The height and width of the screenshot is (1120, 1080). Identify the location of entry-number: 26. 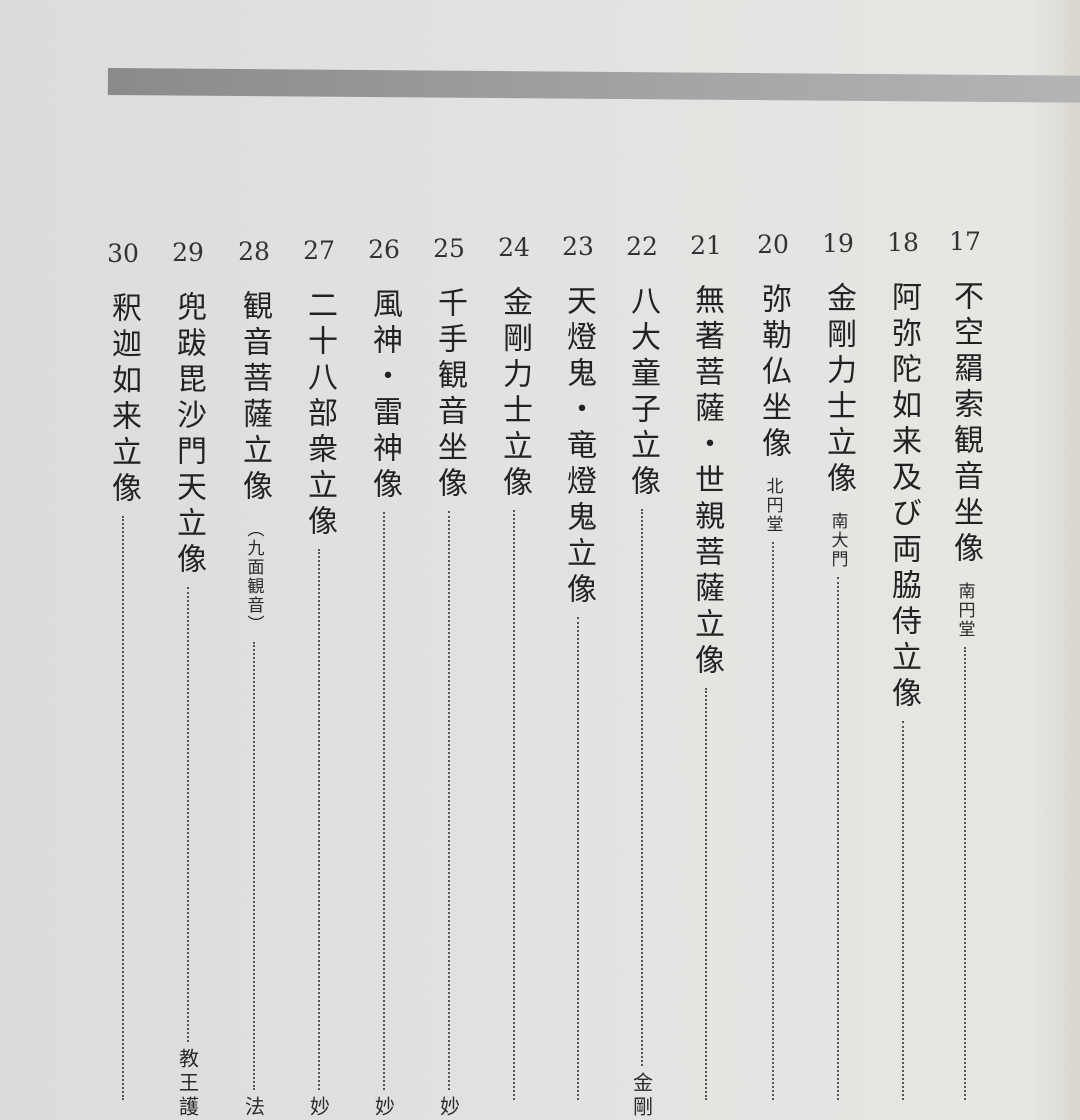
(384, 250).